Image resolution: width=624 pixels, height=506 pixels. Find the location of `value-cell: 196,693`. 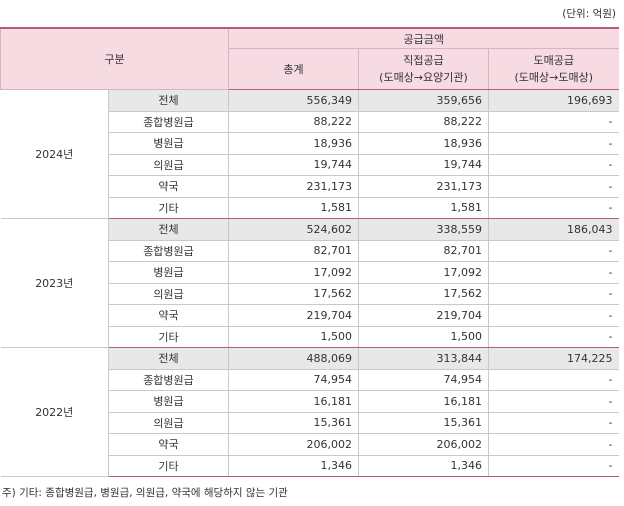

value-cell: 196,693 is located at coordinates (553, 100).